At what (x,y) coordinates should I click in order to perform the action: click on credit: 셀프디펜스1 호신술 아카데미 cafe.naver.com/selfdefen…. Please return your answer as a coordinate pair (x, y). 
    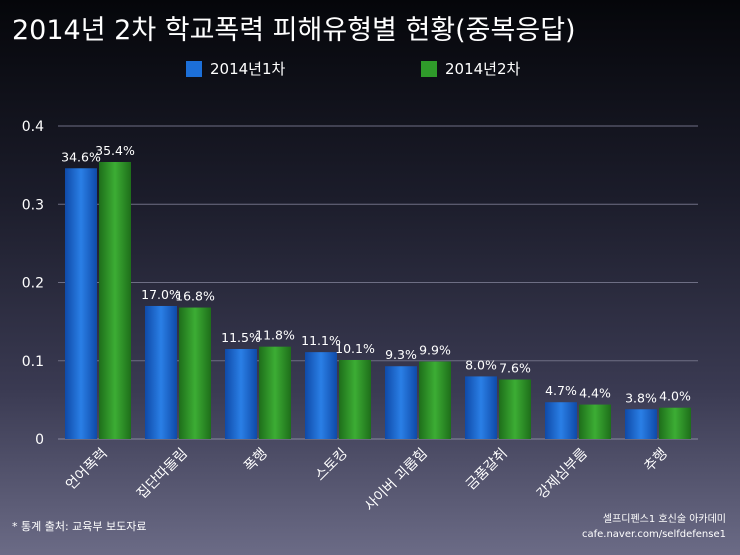
    Looking at the image, I should click on (654, 527).